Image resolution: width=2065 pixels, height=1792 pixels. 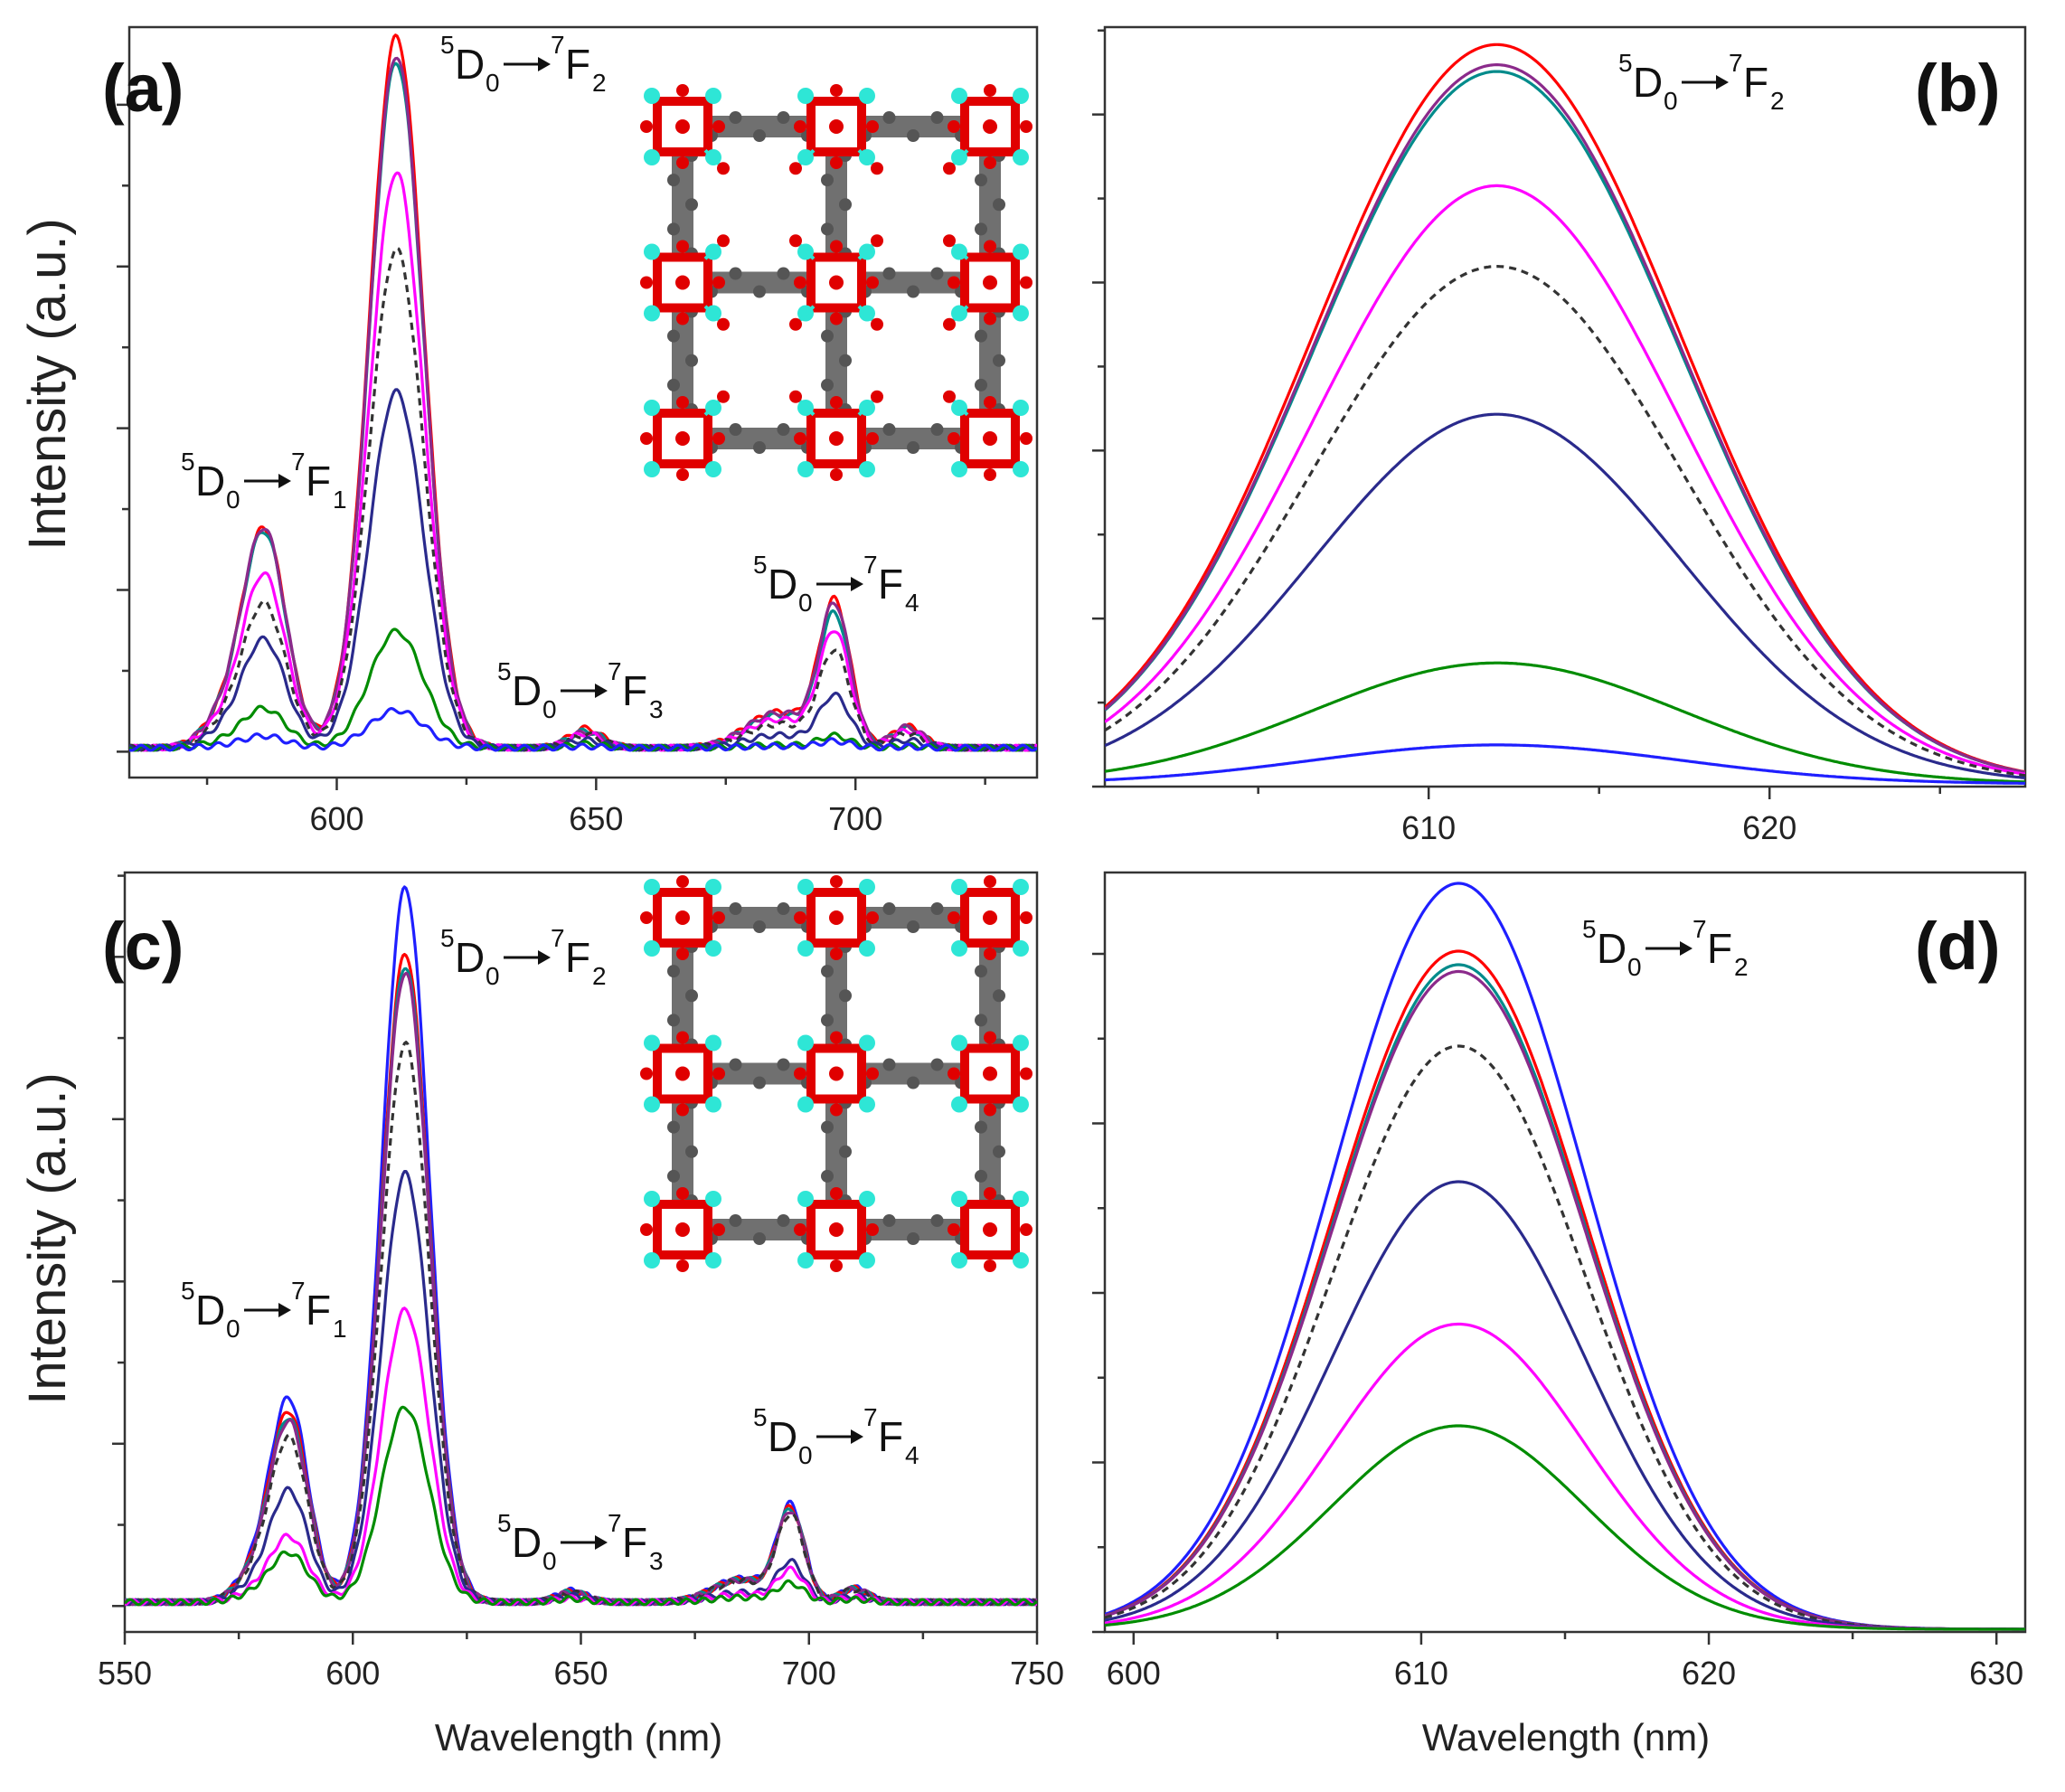 I want to click on panel-label-c: (c), so click(x=143, y=947).